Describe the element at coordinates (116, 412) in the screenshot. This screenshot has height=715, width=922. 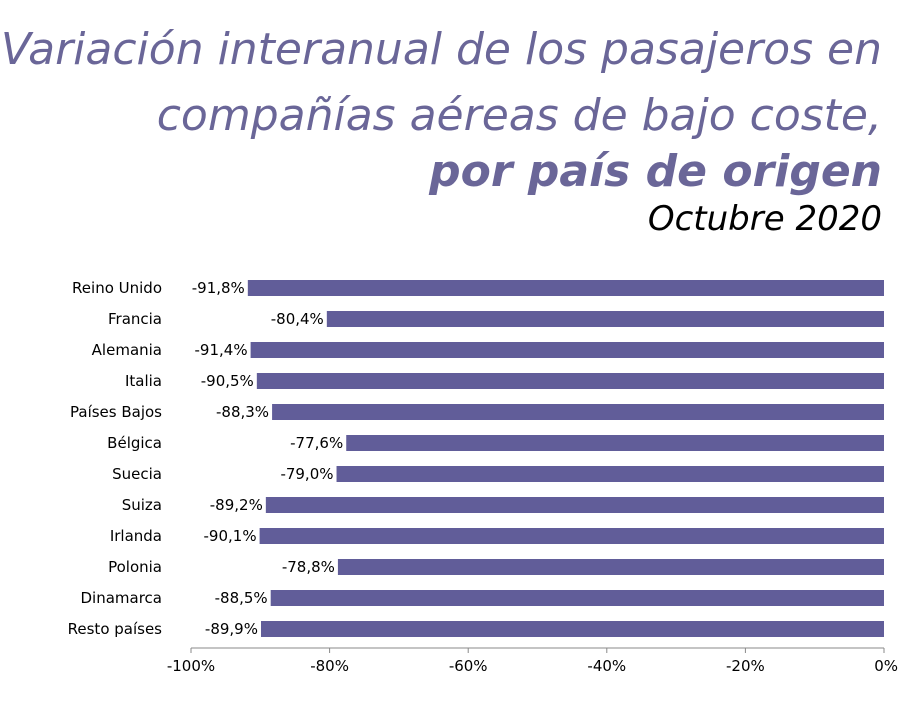
I see `category-label: Países Bajos` at that location.